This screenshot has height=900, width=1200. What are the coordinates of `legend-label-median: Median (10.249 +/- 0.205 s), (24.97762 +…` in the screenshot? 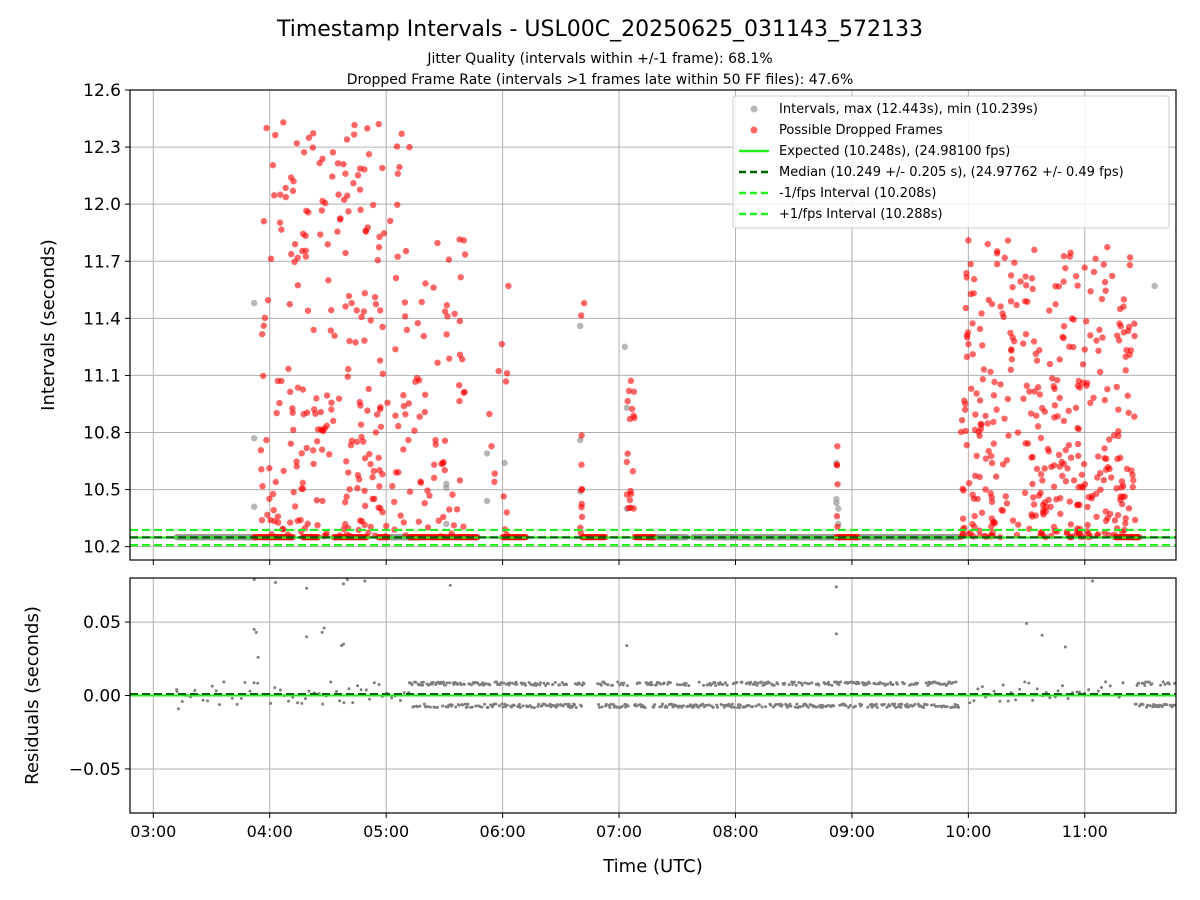 It's located at (951, 172).